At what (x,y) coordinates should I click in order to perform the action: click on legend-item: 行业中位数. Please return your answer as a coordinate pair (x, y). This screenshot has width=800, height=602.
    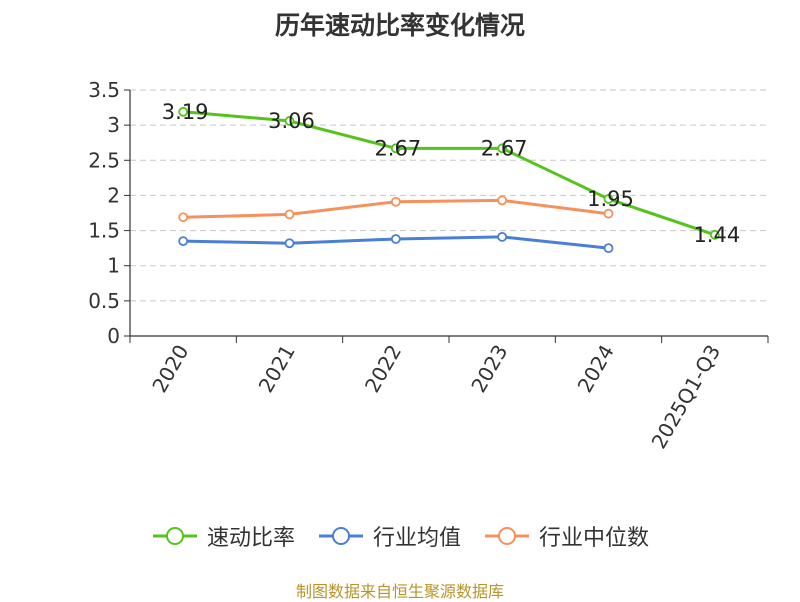
    Looking at the image, I should click on (566, 536).